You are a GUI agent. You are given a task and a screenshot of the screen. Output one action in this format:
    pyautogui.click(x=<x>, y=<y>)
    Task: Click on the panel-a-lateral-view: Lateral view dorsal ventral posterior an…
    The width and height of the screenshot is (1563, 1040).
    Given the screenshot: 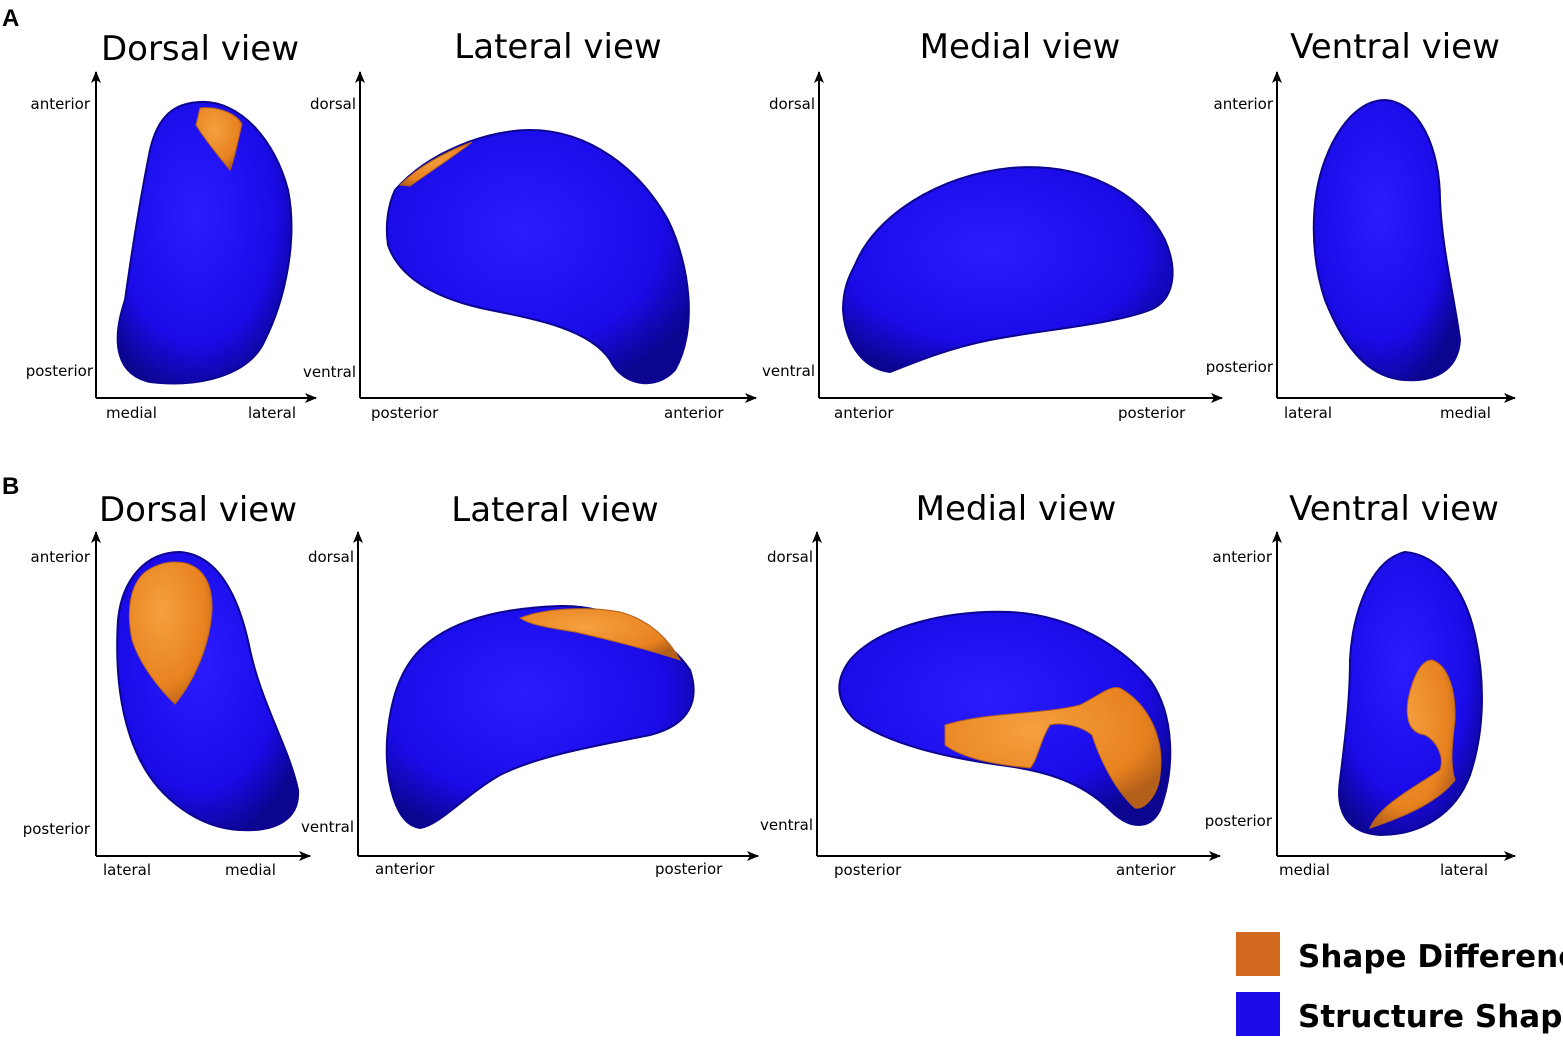 What is the action you would take?
    pyautogui.click(x=530, y=224)
    